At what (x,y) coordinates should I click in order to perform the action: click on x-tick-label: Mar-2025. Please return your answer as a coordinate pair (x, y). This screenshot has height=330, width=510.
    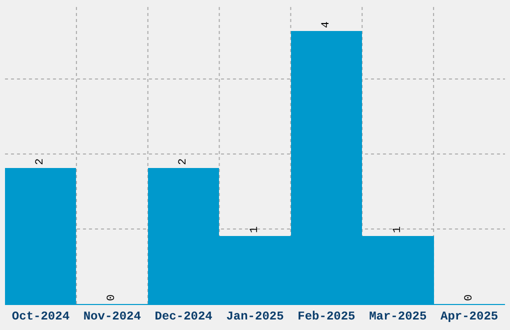
    Looking at the image, I should click on (398, 316).